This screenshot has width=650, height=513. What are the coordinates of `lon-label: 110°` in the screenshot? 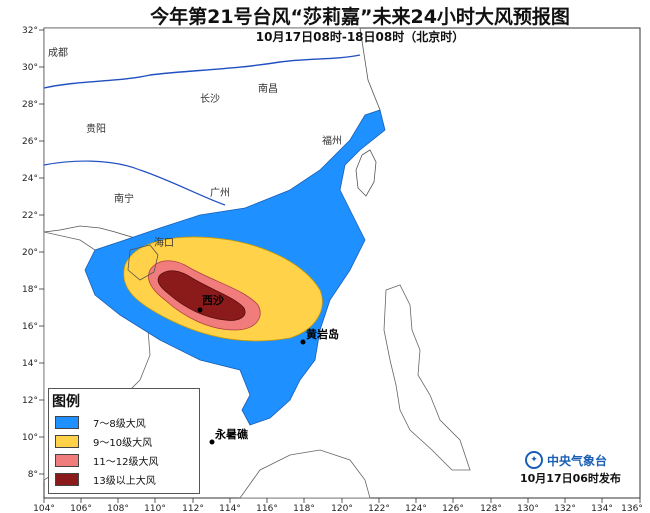 It's located at (155, 508).